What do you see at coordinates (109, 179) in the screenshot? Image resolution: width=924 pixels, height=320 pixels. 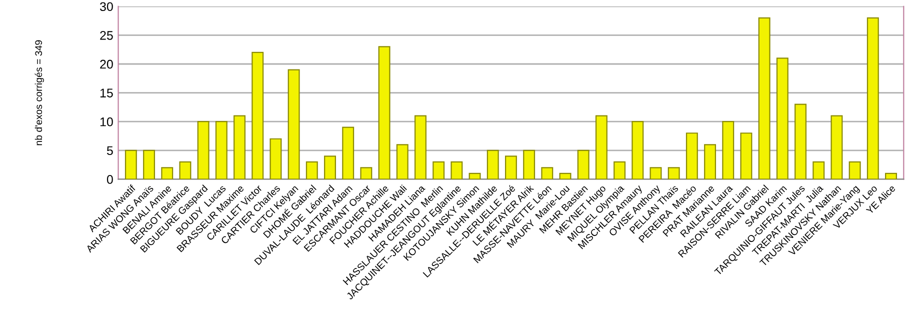 I see `y-tick-label: 0` at bounding box center [109, 179].